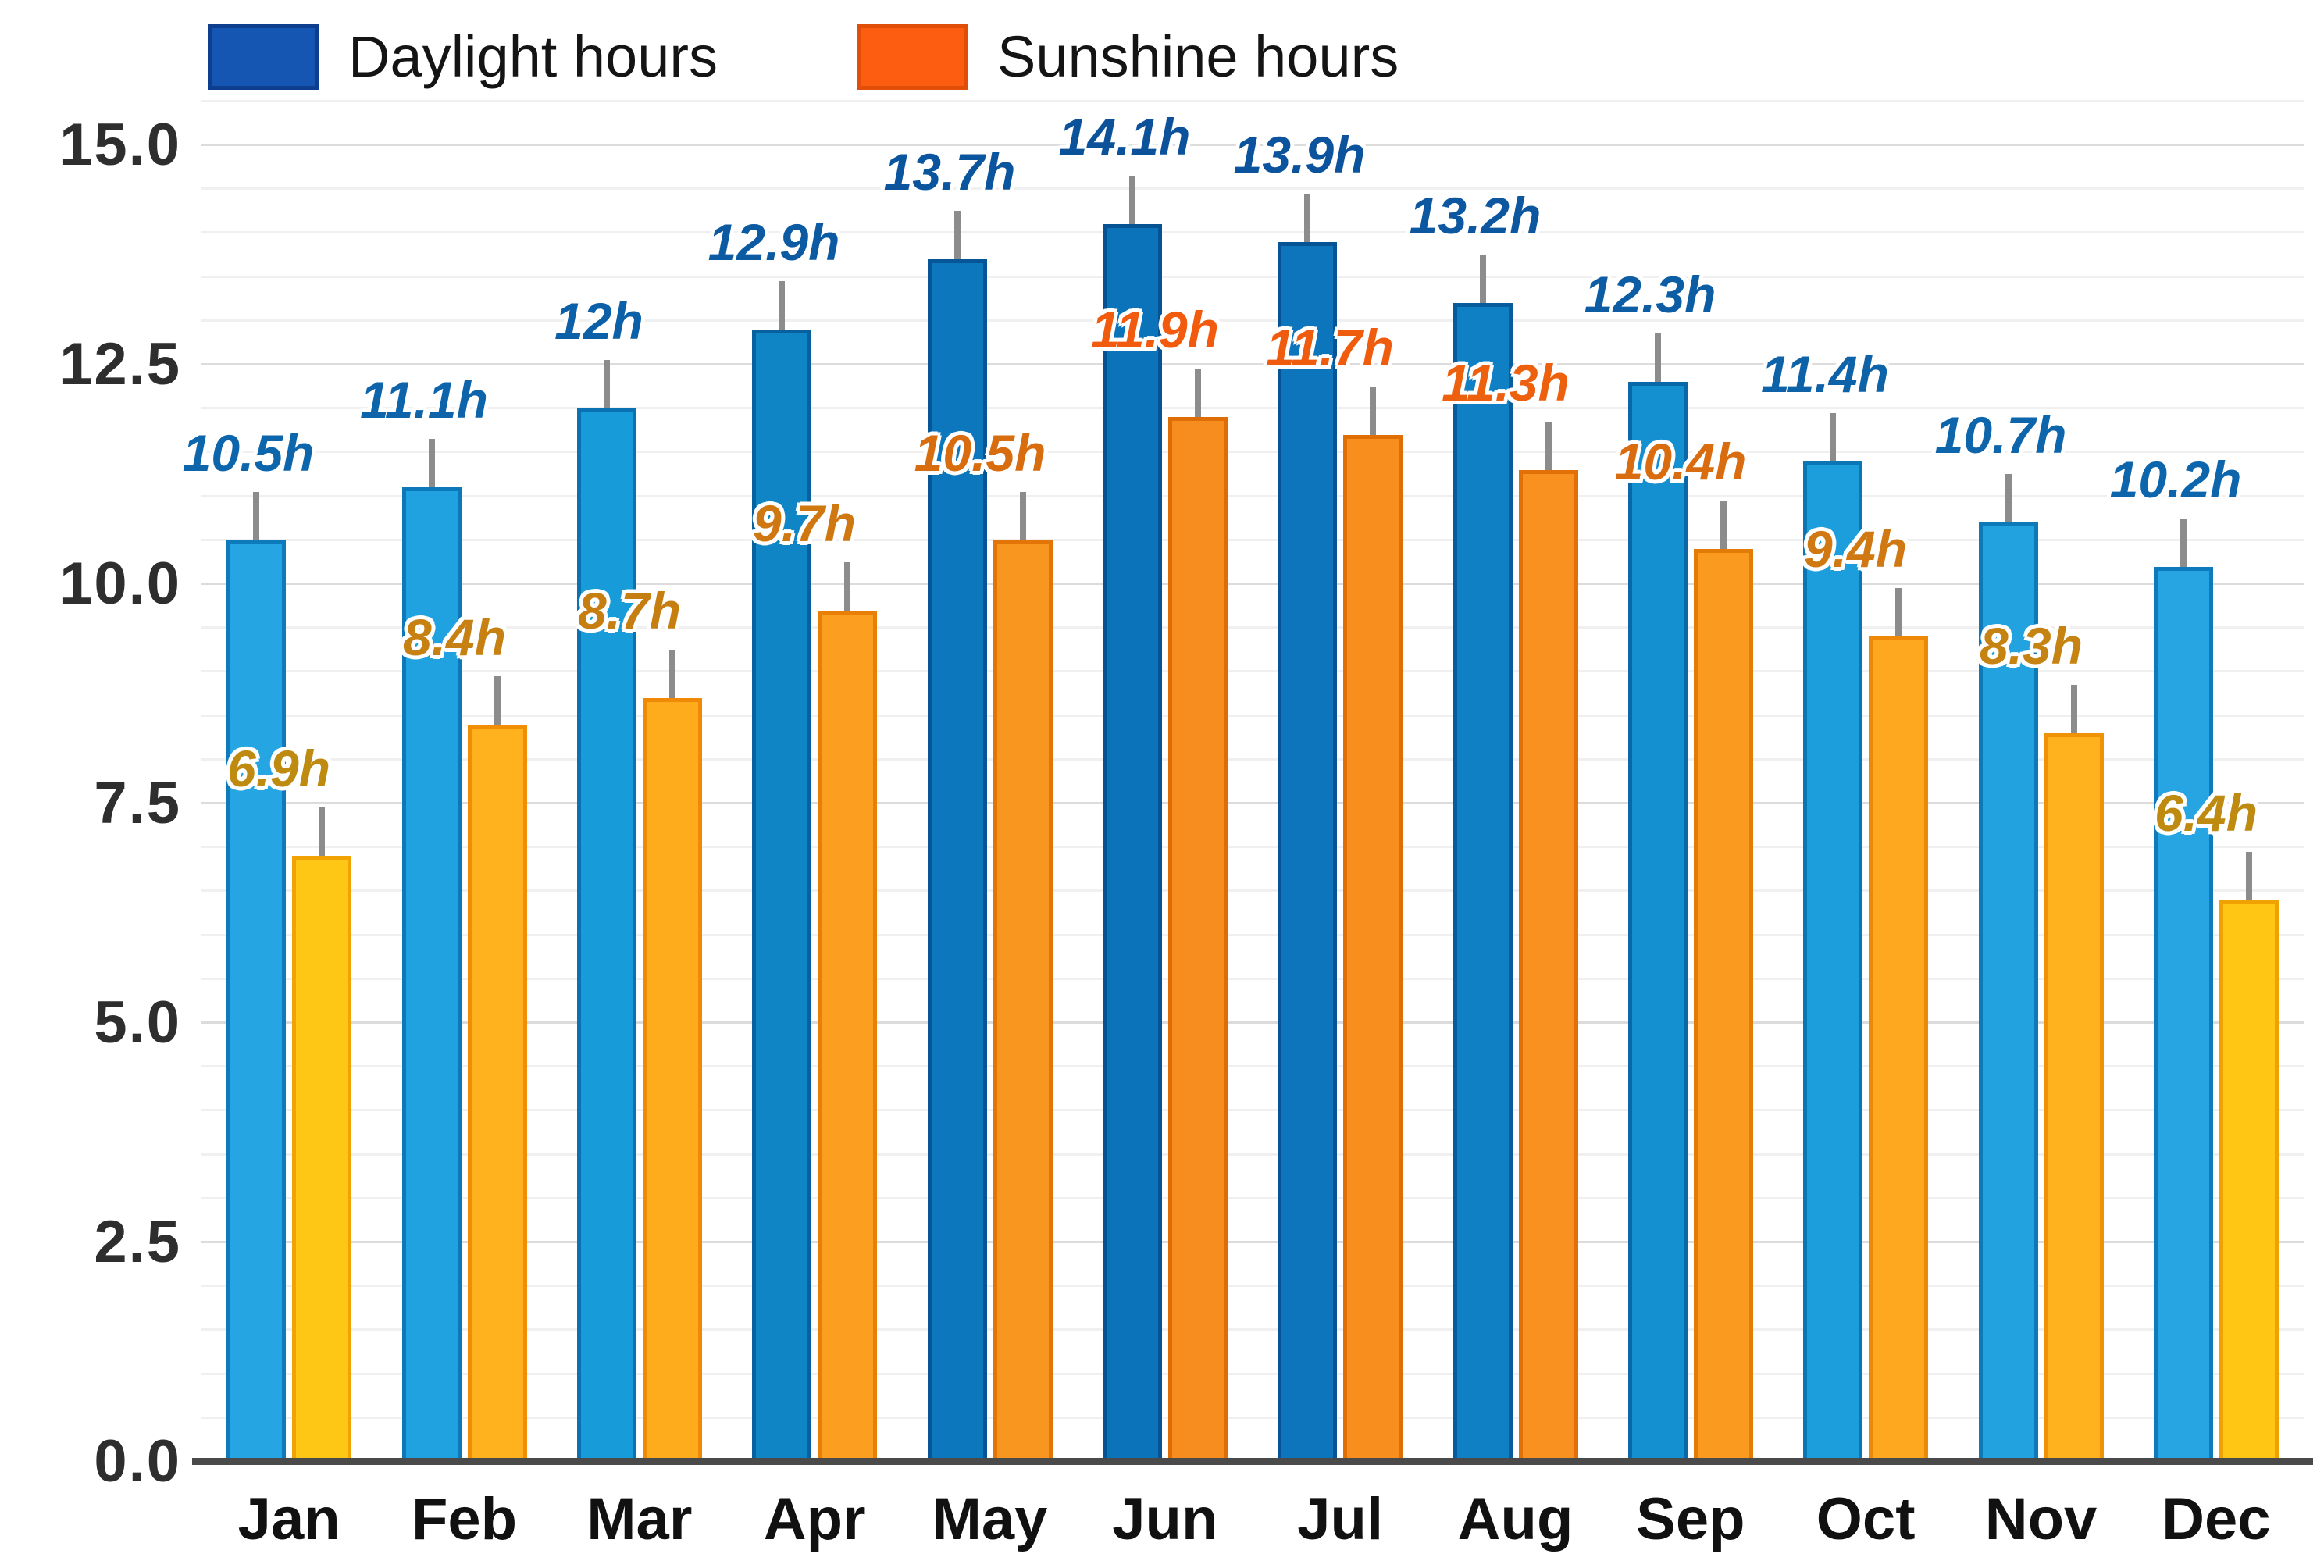 The image size is (2324, 1568). What do you see at coordinates (847, 1036) in the screenshot?
I see `sunshine-bar-apr` at bounding box center [847, 1036].